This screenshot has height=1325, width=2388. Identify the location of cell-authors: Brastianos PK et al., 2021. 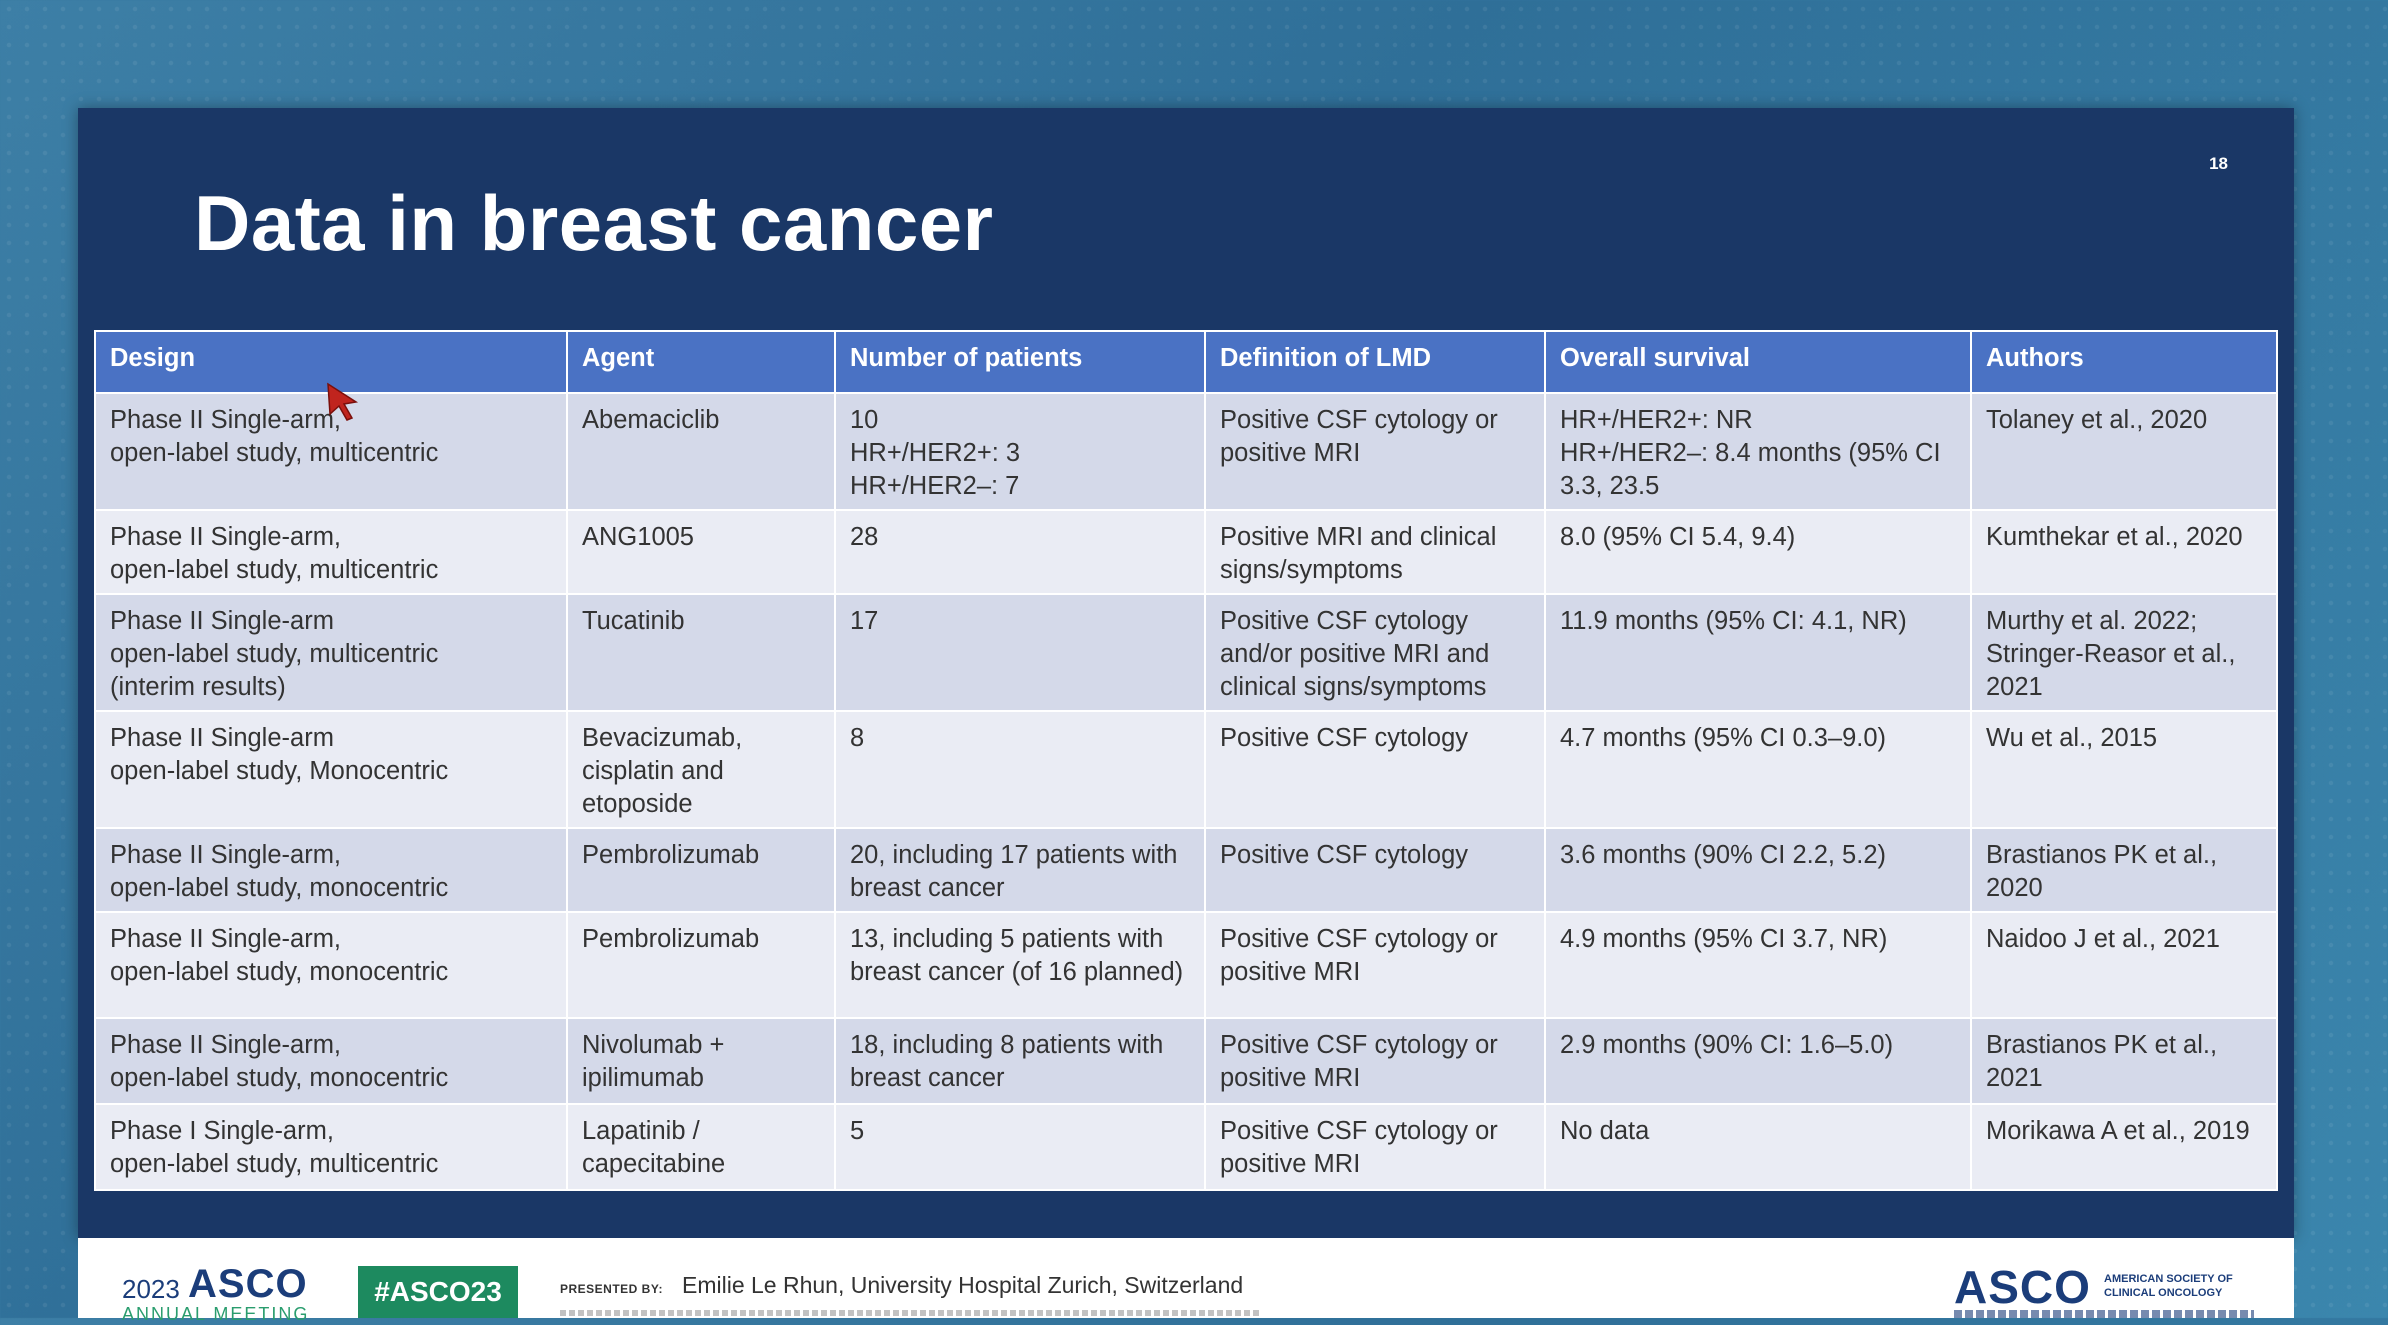
(2124, 1061).